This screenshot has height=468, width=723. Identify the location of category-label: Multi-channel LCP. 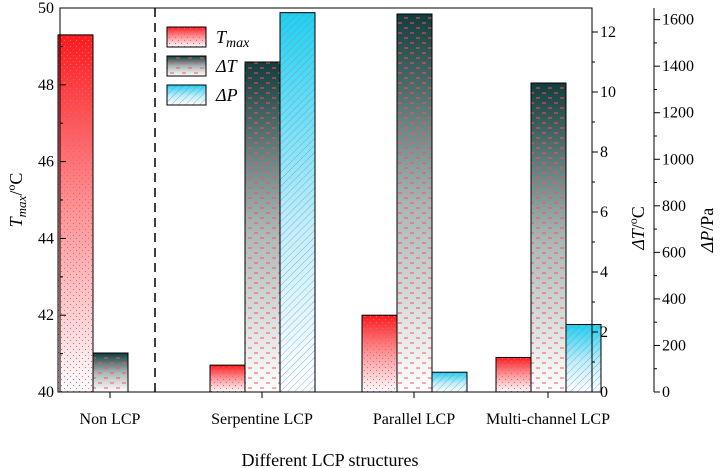
(548, 419).